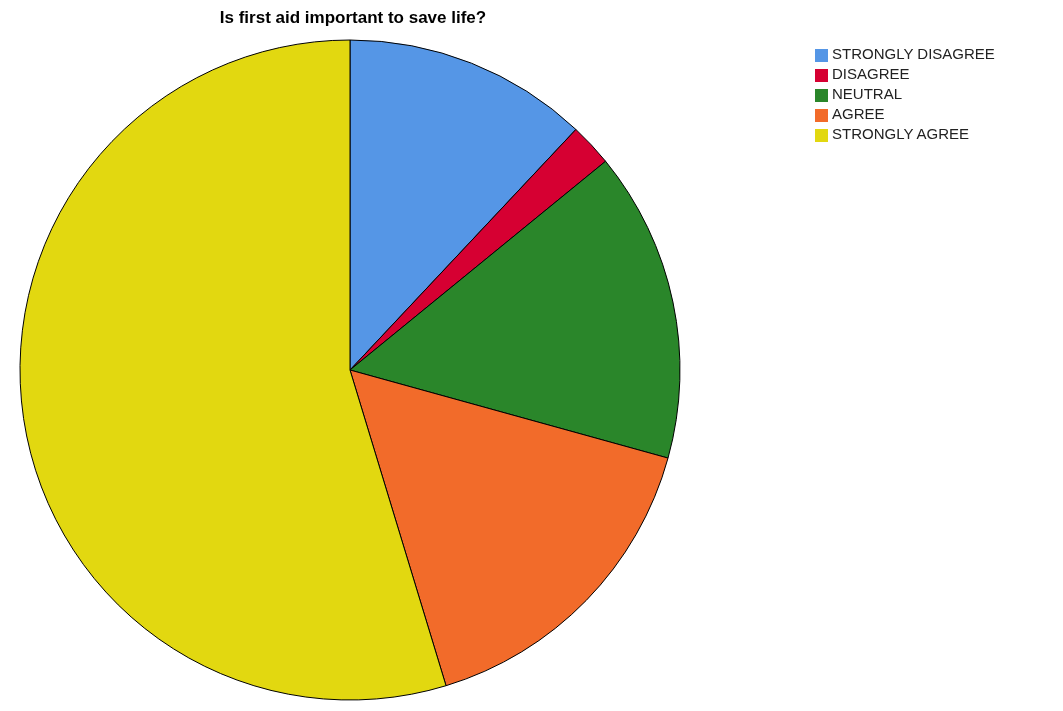 The height and width of the screenshot is (711, 1063). Describe the element at coordinates (871, 73) in the screenshot. I see `legend-label: DISAGREE` at that location.